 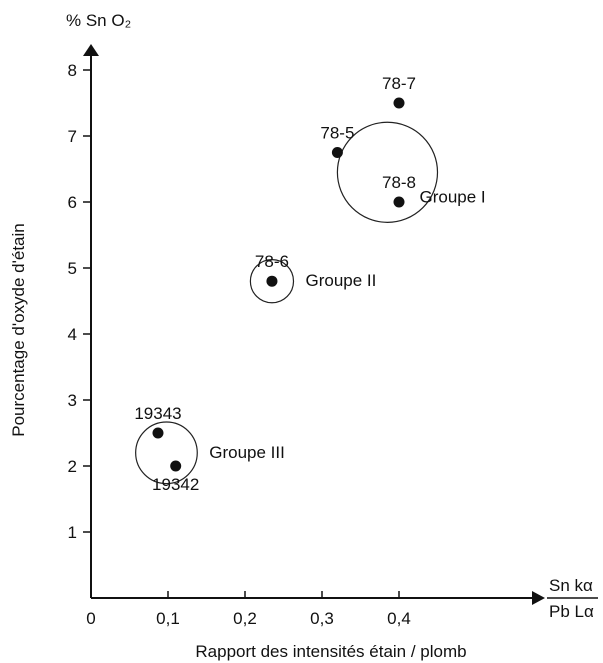 I want to click on x-tick-label: 0,2, so click(x=245, y=618).